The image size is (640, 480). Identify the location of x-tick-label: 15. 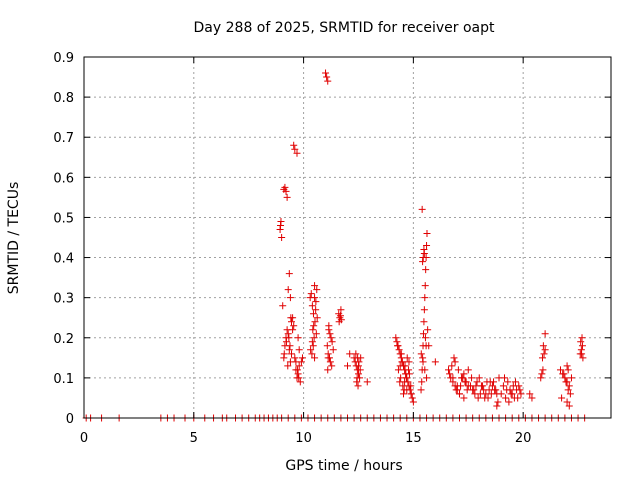
(413, 438).